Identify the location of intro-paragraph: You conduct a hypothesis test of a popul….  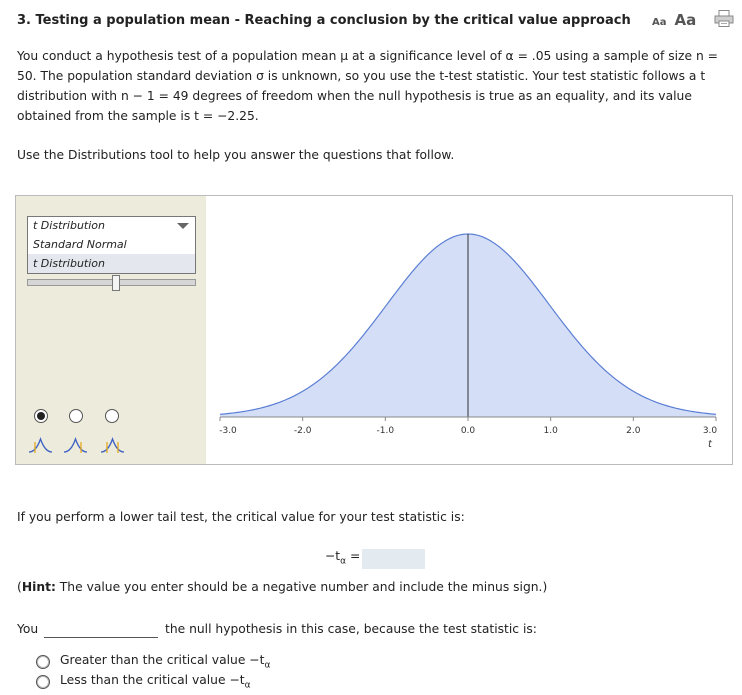
(367, 86).